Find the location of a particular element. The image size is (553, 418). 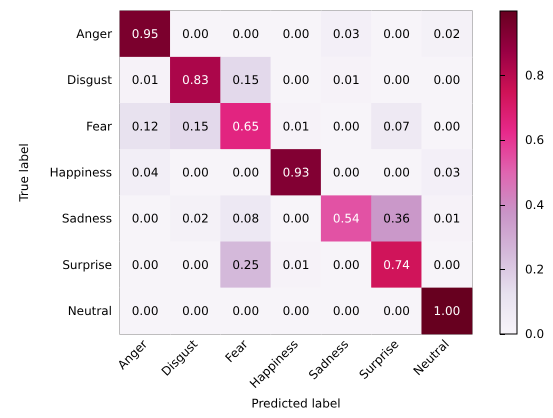

data-label: 0.08 is located at coordinates (246, 219).